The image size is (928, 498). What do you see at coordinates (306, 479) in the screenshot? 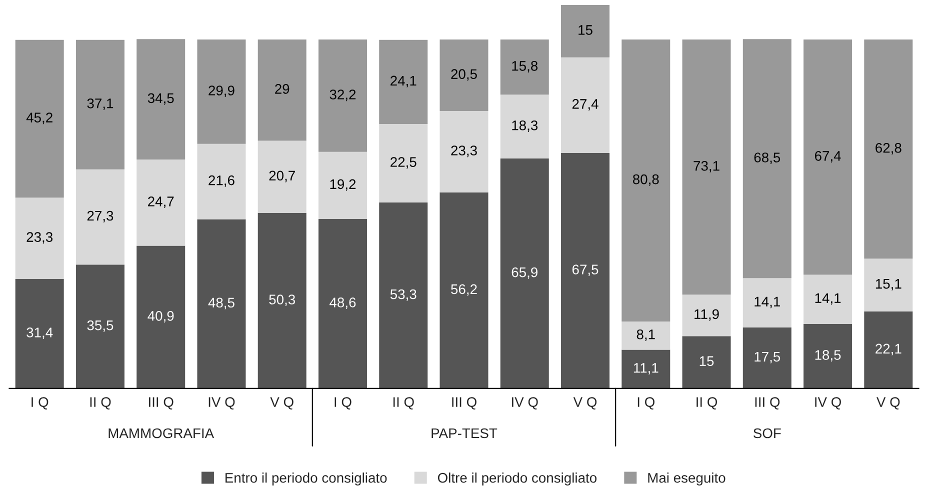
I see `legend-label: Entro il periodo consigliato` at bounding box center [306, 479].